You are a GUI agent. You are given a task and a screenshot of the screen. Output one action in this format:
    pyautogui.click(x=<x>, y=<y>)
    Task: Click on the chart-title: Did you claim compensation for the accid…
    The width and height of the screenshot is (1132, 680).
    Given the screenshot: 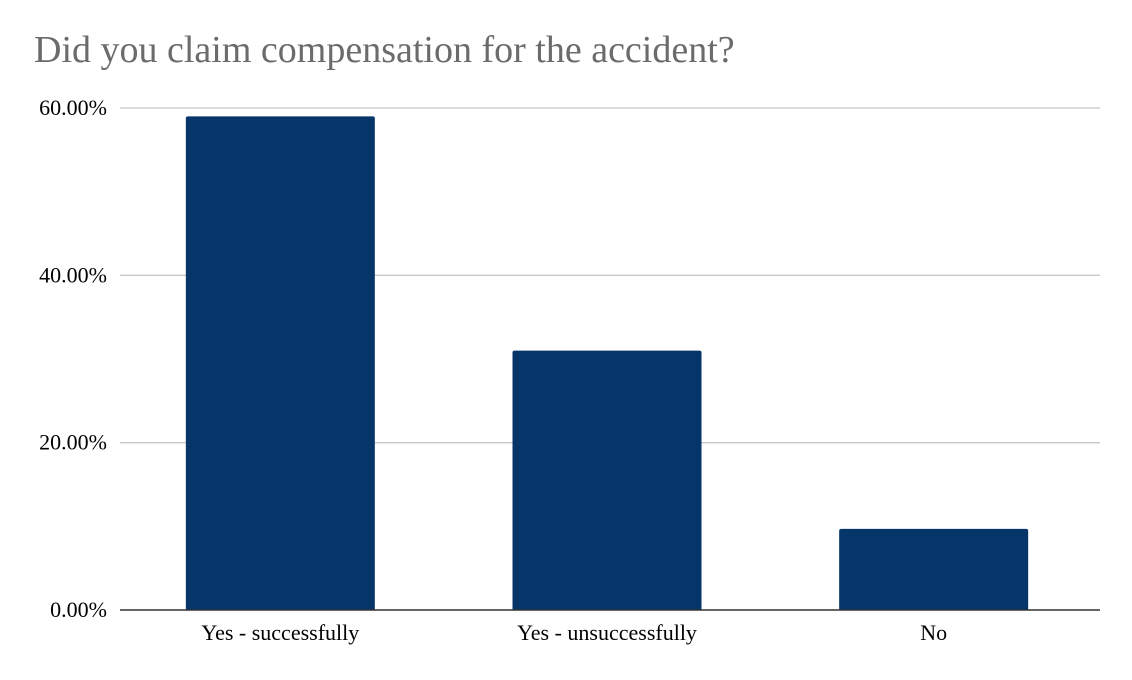 What is the action you would take?
    pyautogui.click(x=384, y=50)
    